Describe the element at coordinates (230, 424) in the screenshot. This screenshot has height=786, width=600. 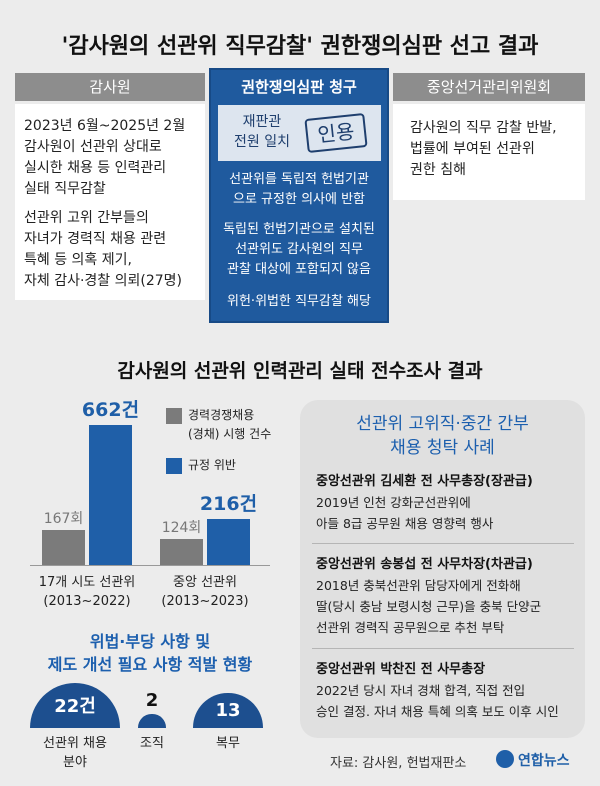
I see `legend-label: 경력경쟁채용 (경채) 시행 건수` at that location.